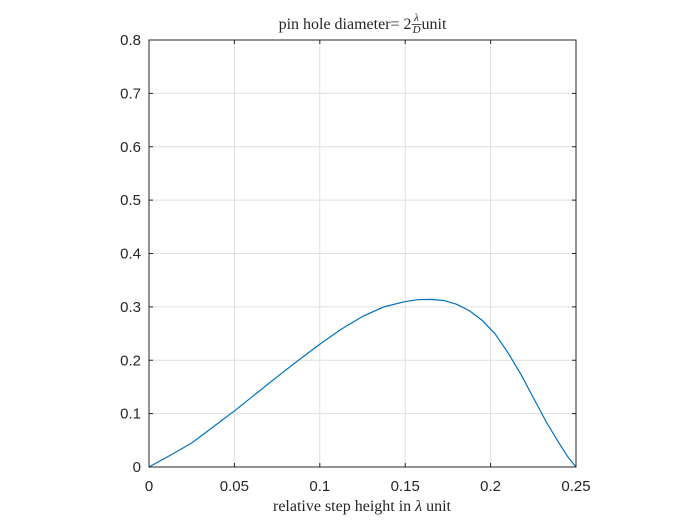 Image resolution: width=700 pixels, height=525 pixels. I want to click on y-tick-label: 0.5, so click(130, 200).